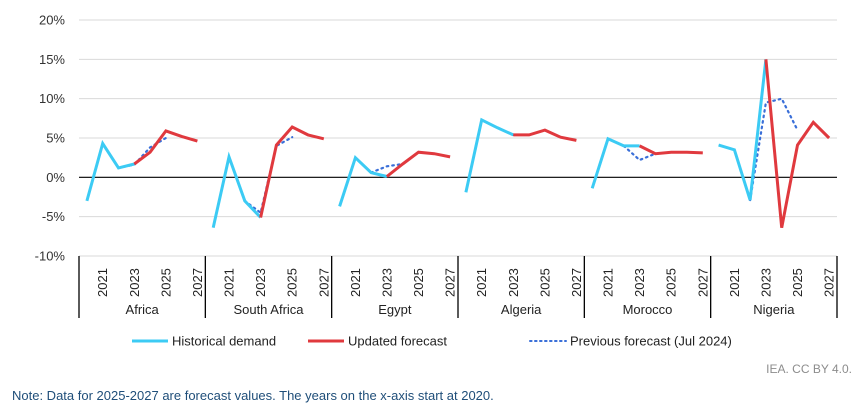  What do you see at coordinates (395, 162) in the screenshot?
I see `previous-line-egypt` at bounding box center [395, 162].